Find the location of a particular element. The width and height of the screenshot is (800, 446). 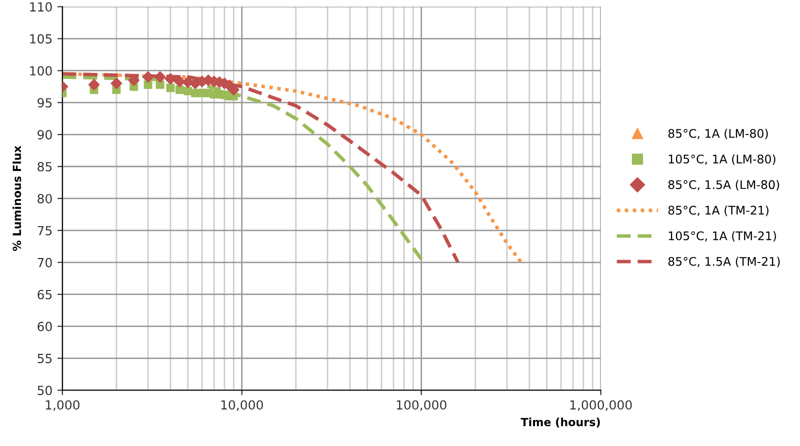

y-tick-label: 105 is located at coordinates (41, 39).